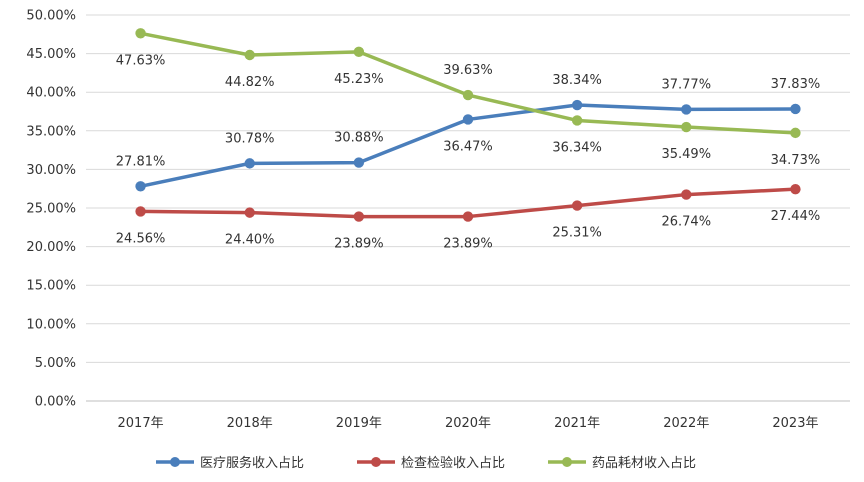  What do you see at coordinates (686, 154) in the screenshot?
I see `data-label: 35.49%` at bounding box center [686, 154].